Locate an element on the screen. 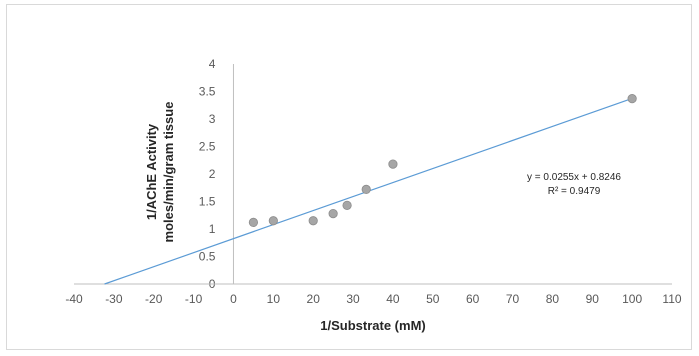  x-tick-label: 90 is located at coordinates (593, 299).